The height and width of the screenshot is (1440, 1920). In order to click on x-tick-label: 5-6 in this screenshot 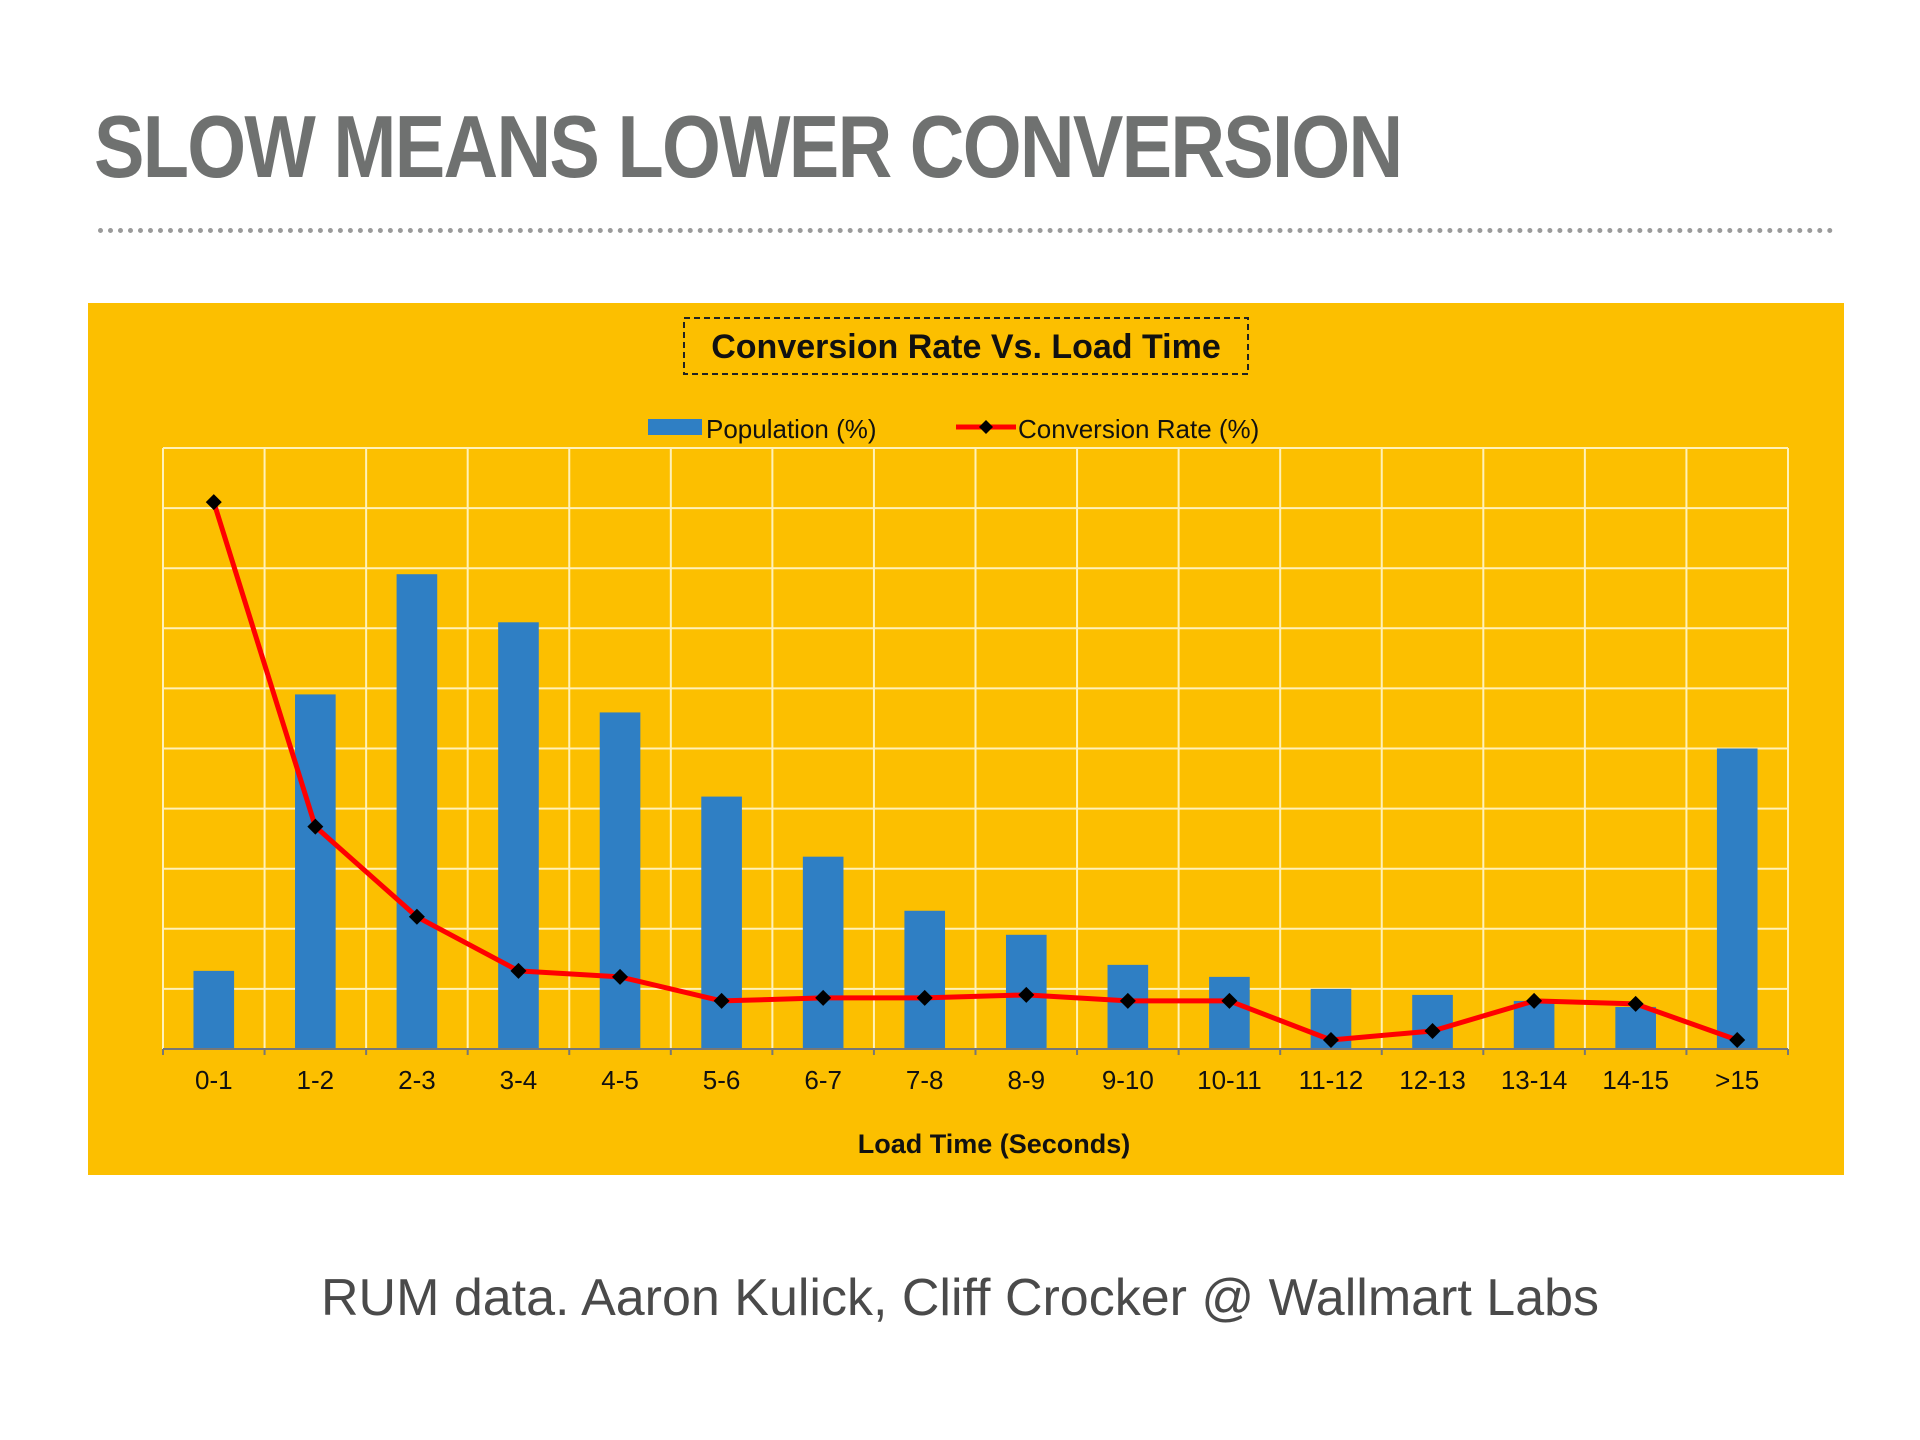, I will do `click(722, 1080)`.